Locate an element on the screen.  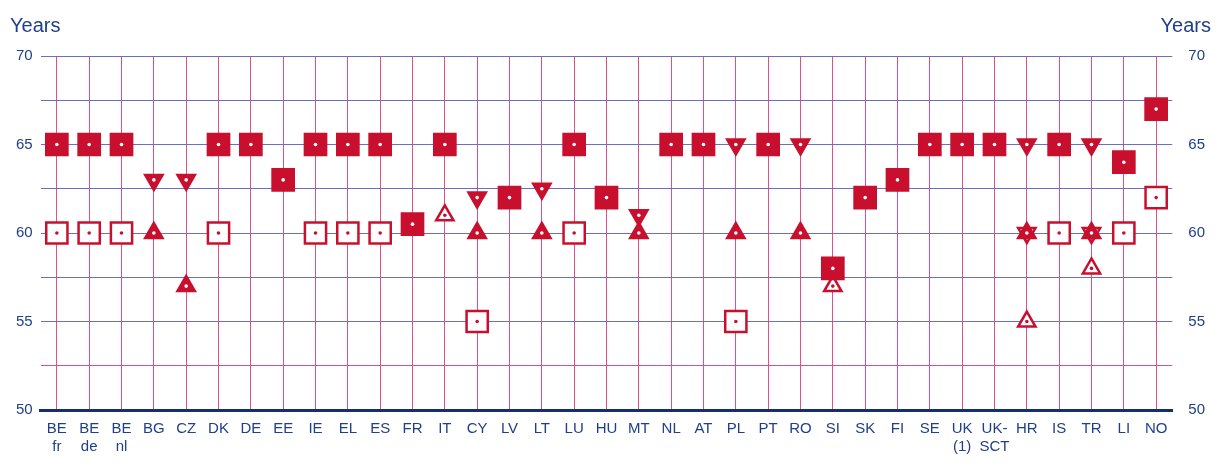
y2-tick-label: 65 is located at coordinates (1196, 143).